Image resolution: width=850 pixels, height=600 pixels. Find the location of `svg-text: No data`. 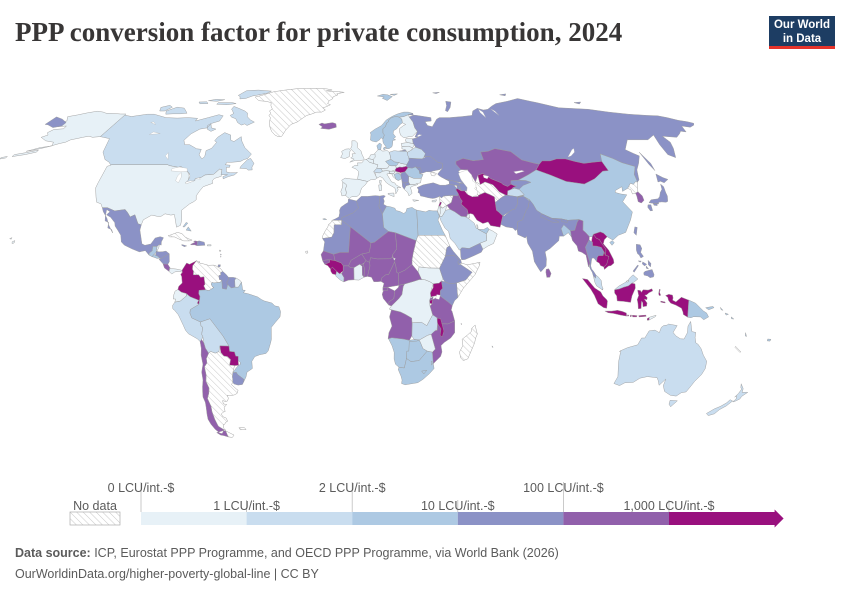

svg-text: No data is located at coordinates (95, 506).